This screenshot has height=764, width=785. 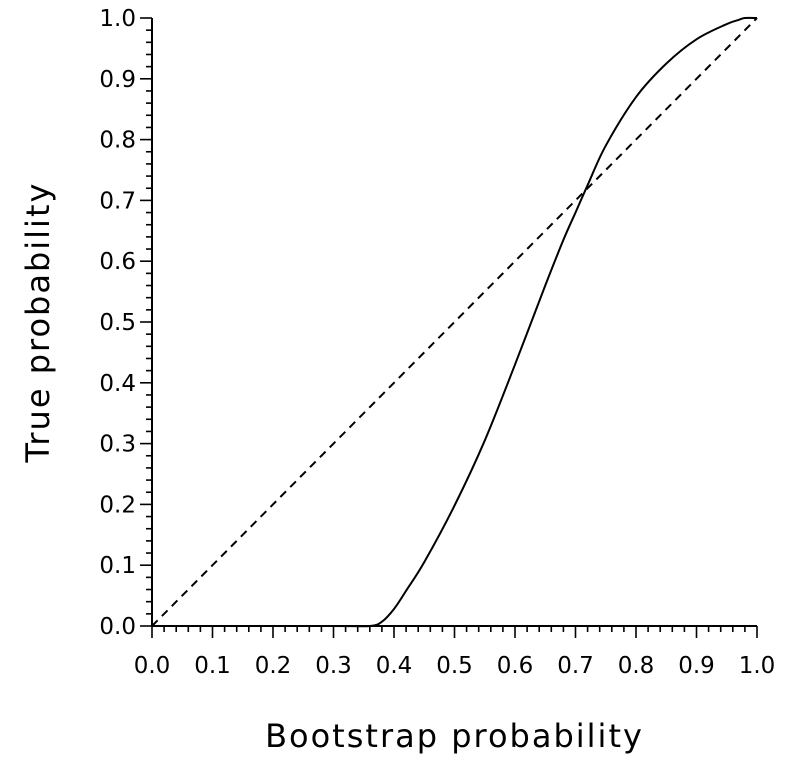 I want to click on x-axis-title: Bootstrap probability, so click(x=454, y=736).